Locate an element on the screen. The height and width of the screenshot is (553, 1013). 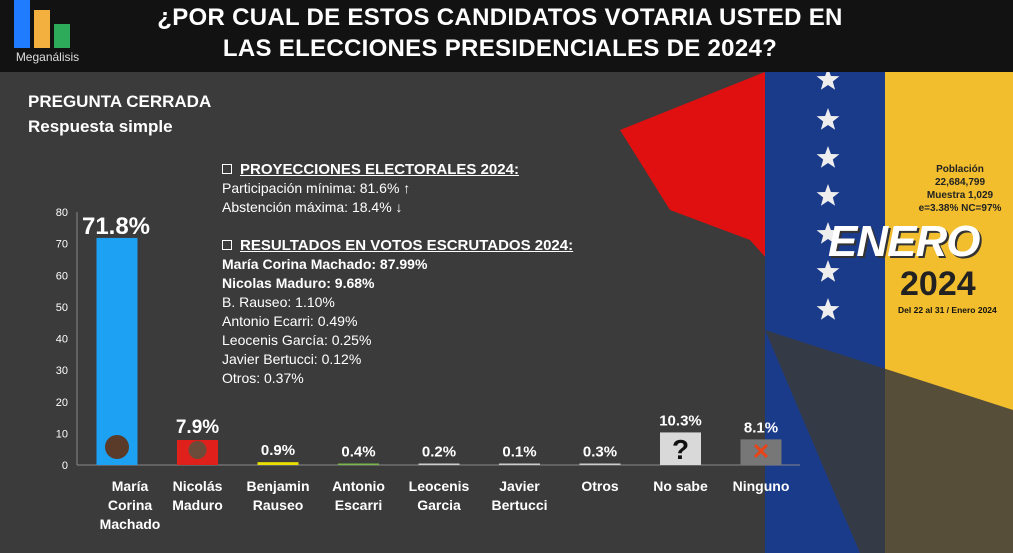
projections-heading: PROYECCIONES ELECTORALES 2024: is located at coordinates (379, 169).